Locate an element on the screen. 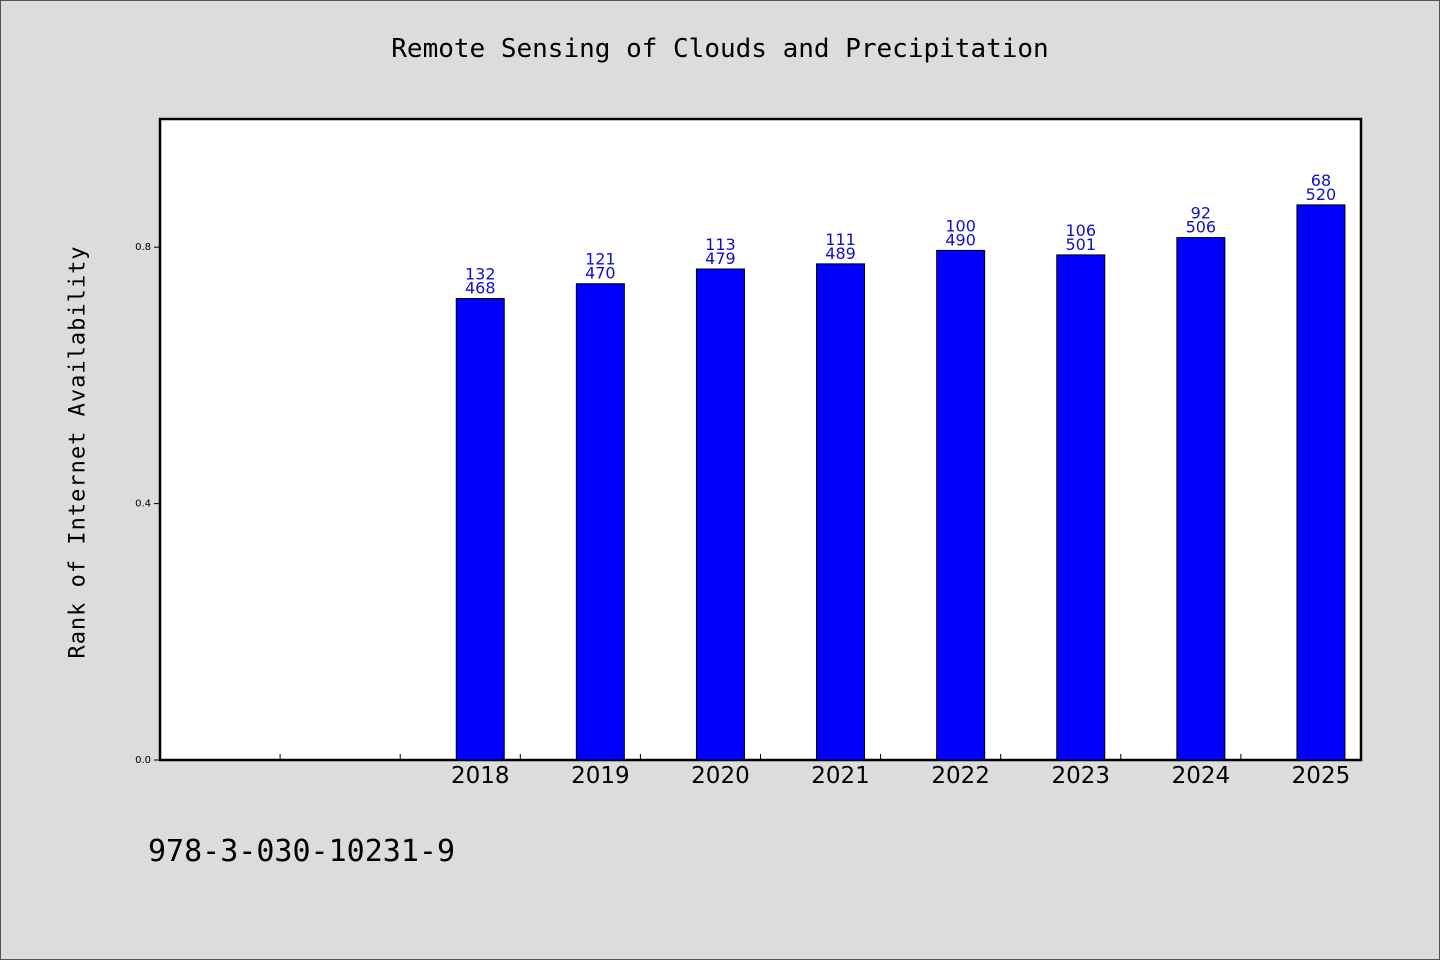 The height and width of the screenshot is (960, 1440). x-tick-label: 2024 is located at coordinates (1201, 776).